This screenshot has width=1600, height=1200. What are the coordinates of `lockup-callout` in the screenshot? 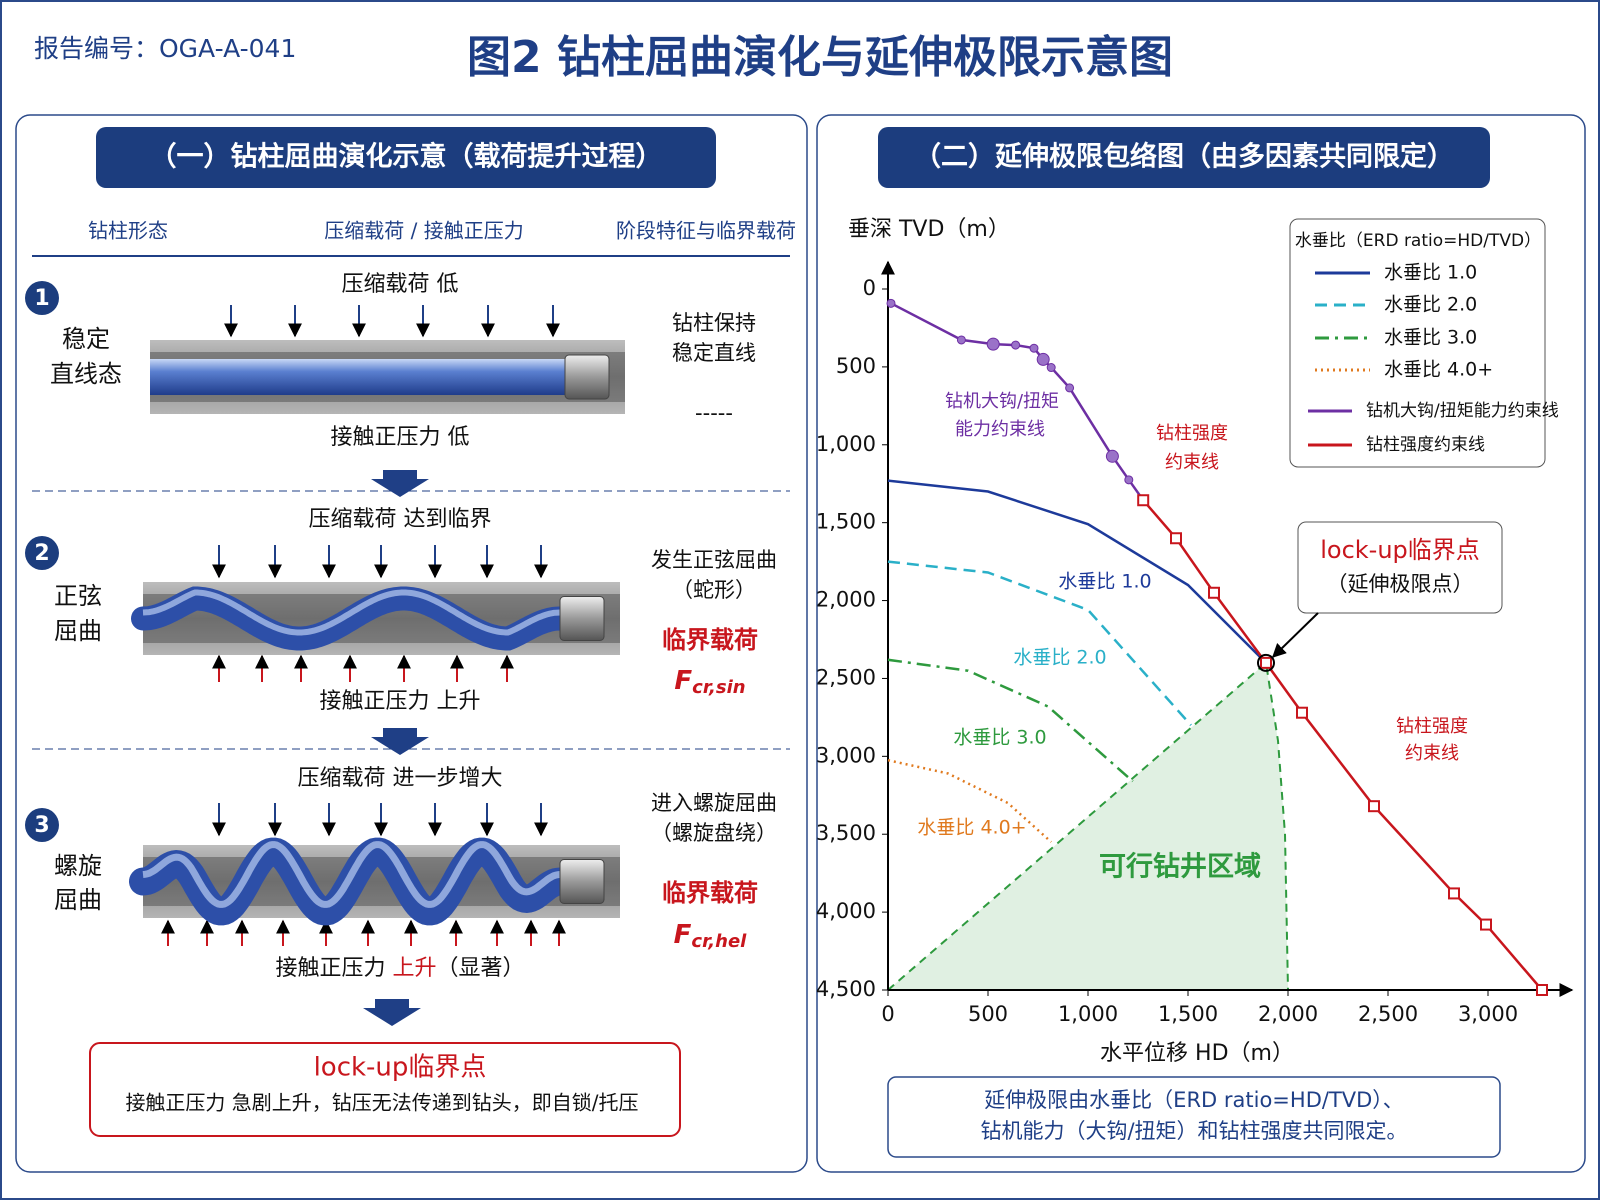 It's located at (1400, 567).